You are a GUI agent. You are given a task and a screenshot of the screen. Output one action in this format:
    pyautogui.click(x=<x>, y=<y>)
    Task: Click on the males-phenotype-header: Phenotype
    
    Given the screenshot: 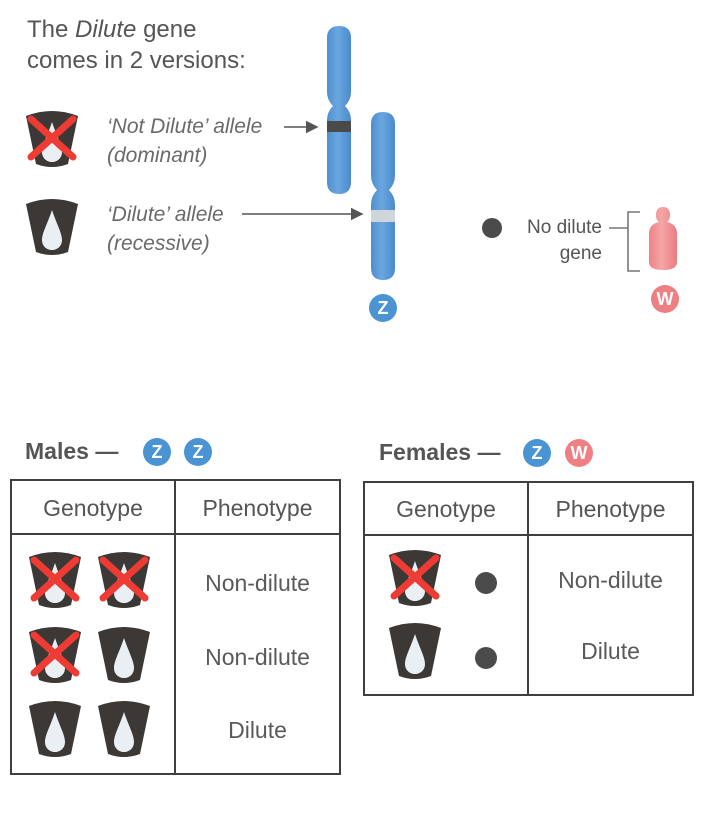 What is the action you would take?
    pyautogui.click(x=257, y=508)
    